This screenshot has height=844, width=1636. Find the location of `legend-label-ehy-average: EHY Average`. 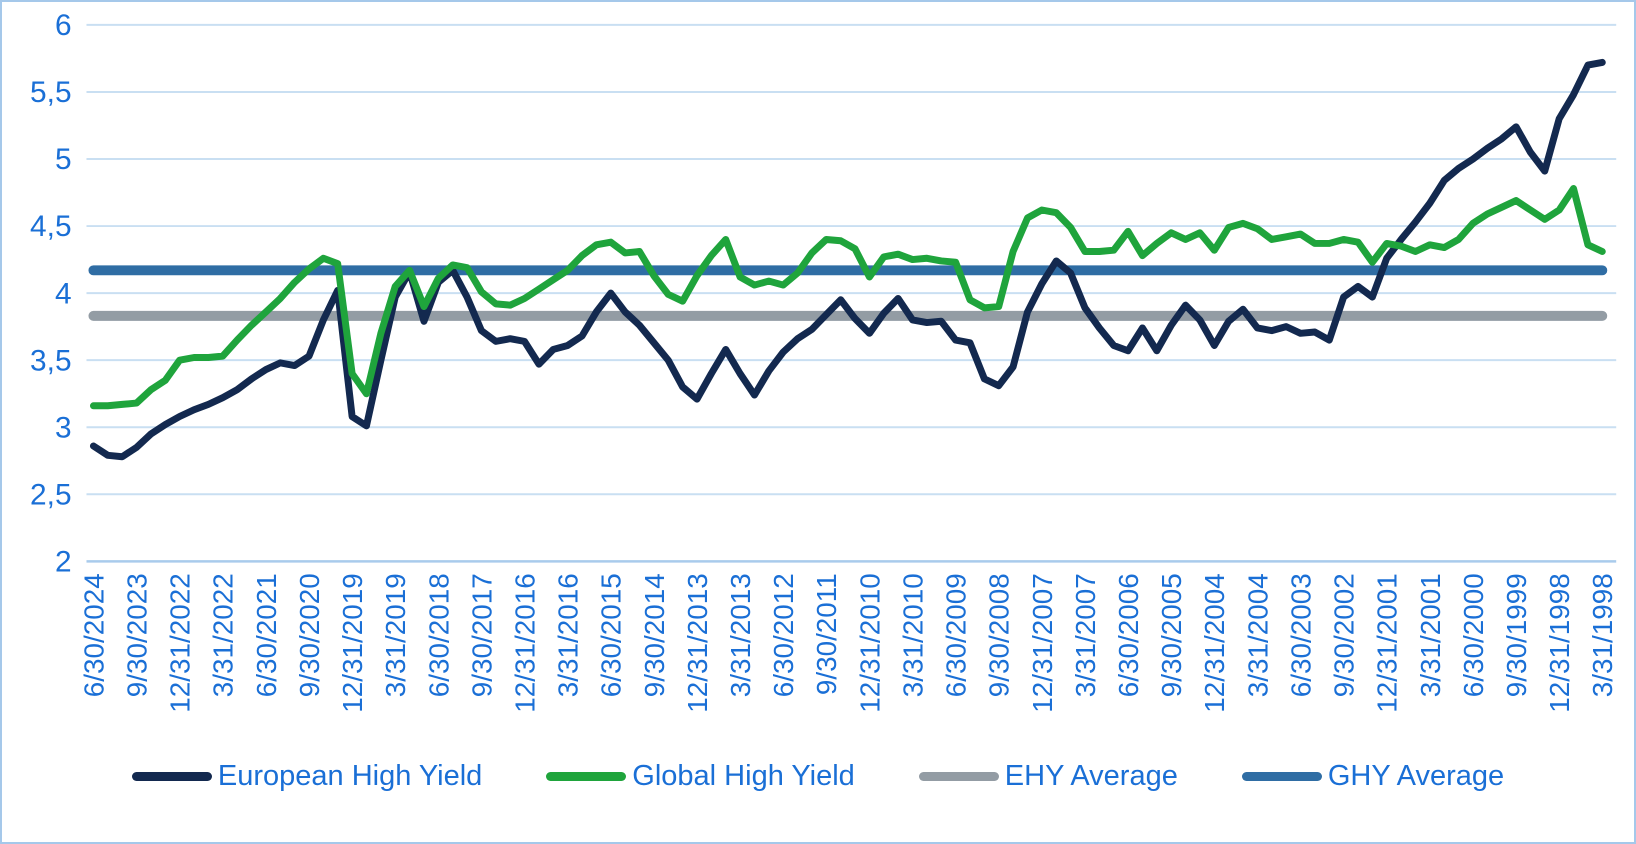

legend-label-ehy-average: EHY Average is located at coordinates (1091, 775).